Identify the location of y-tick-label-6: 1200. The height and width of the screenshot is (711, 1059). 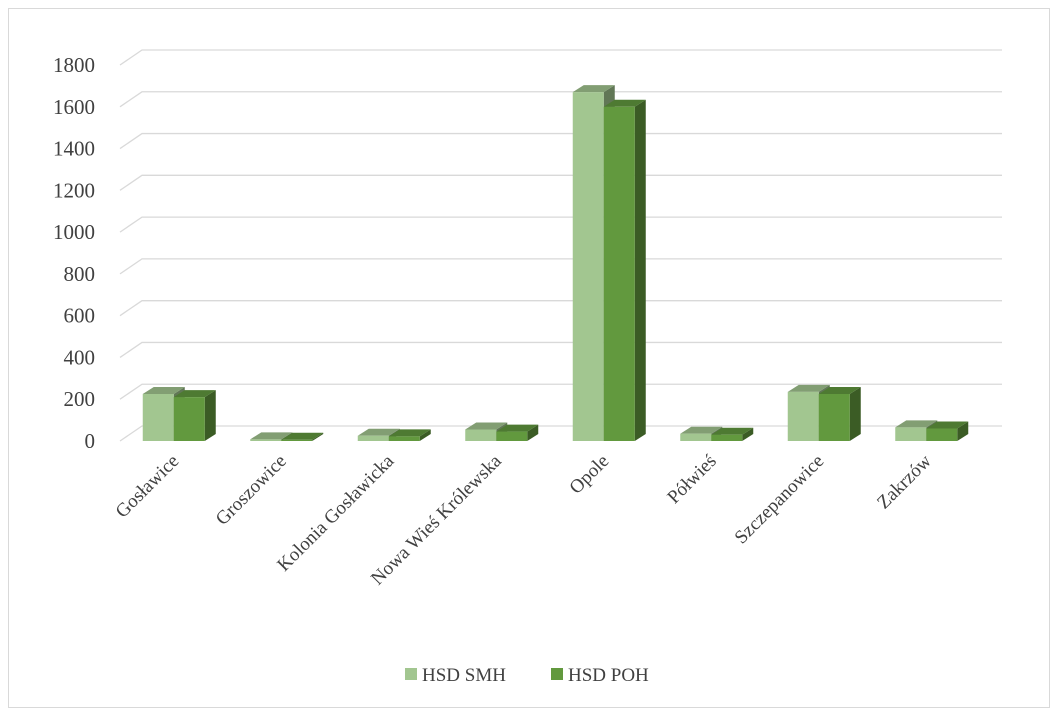
(74, 190).